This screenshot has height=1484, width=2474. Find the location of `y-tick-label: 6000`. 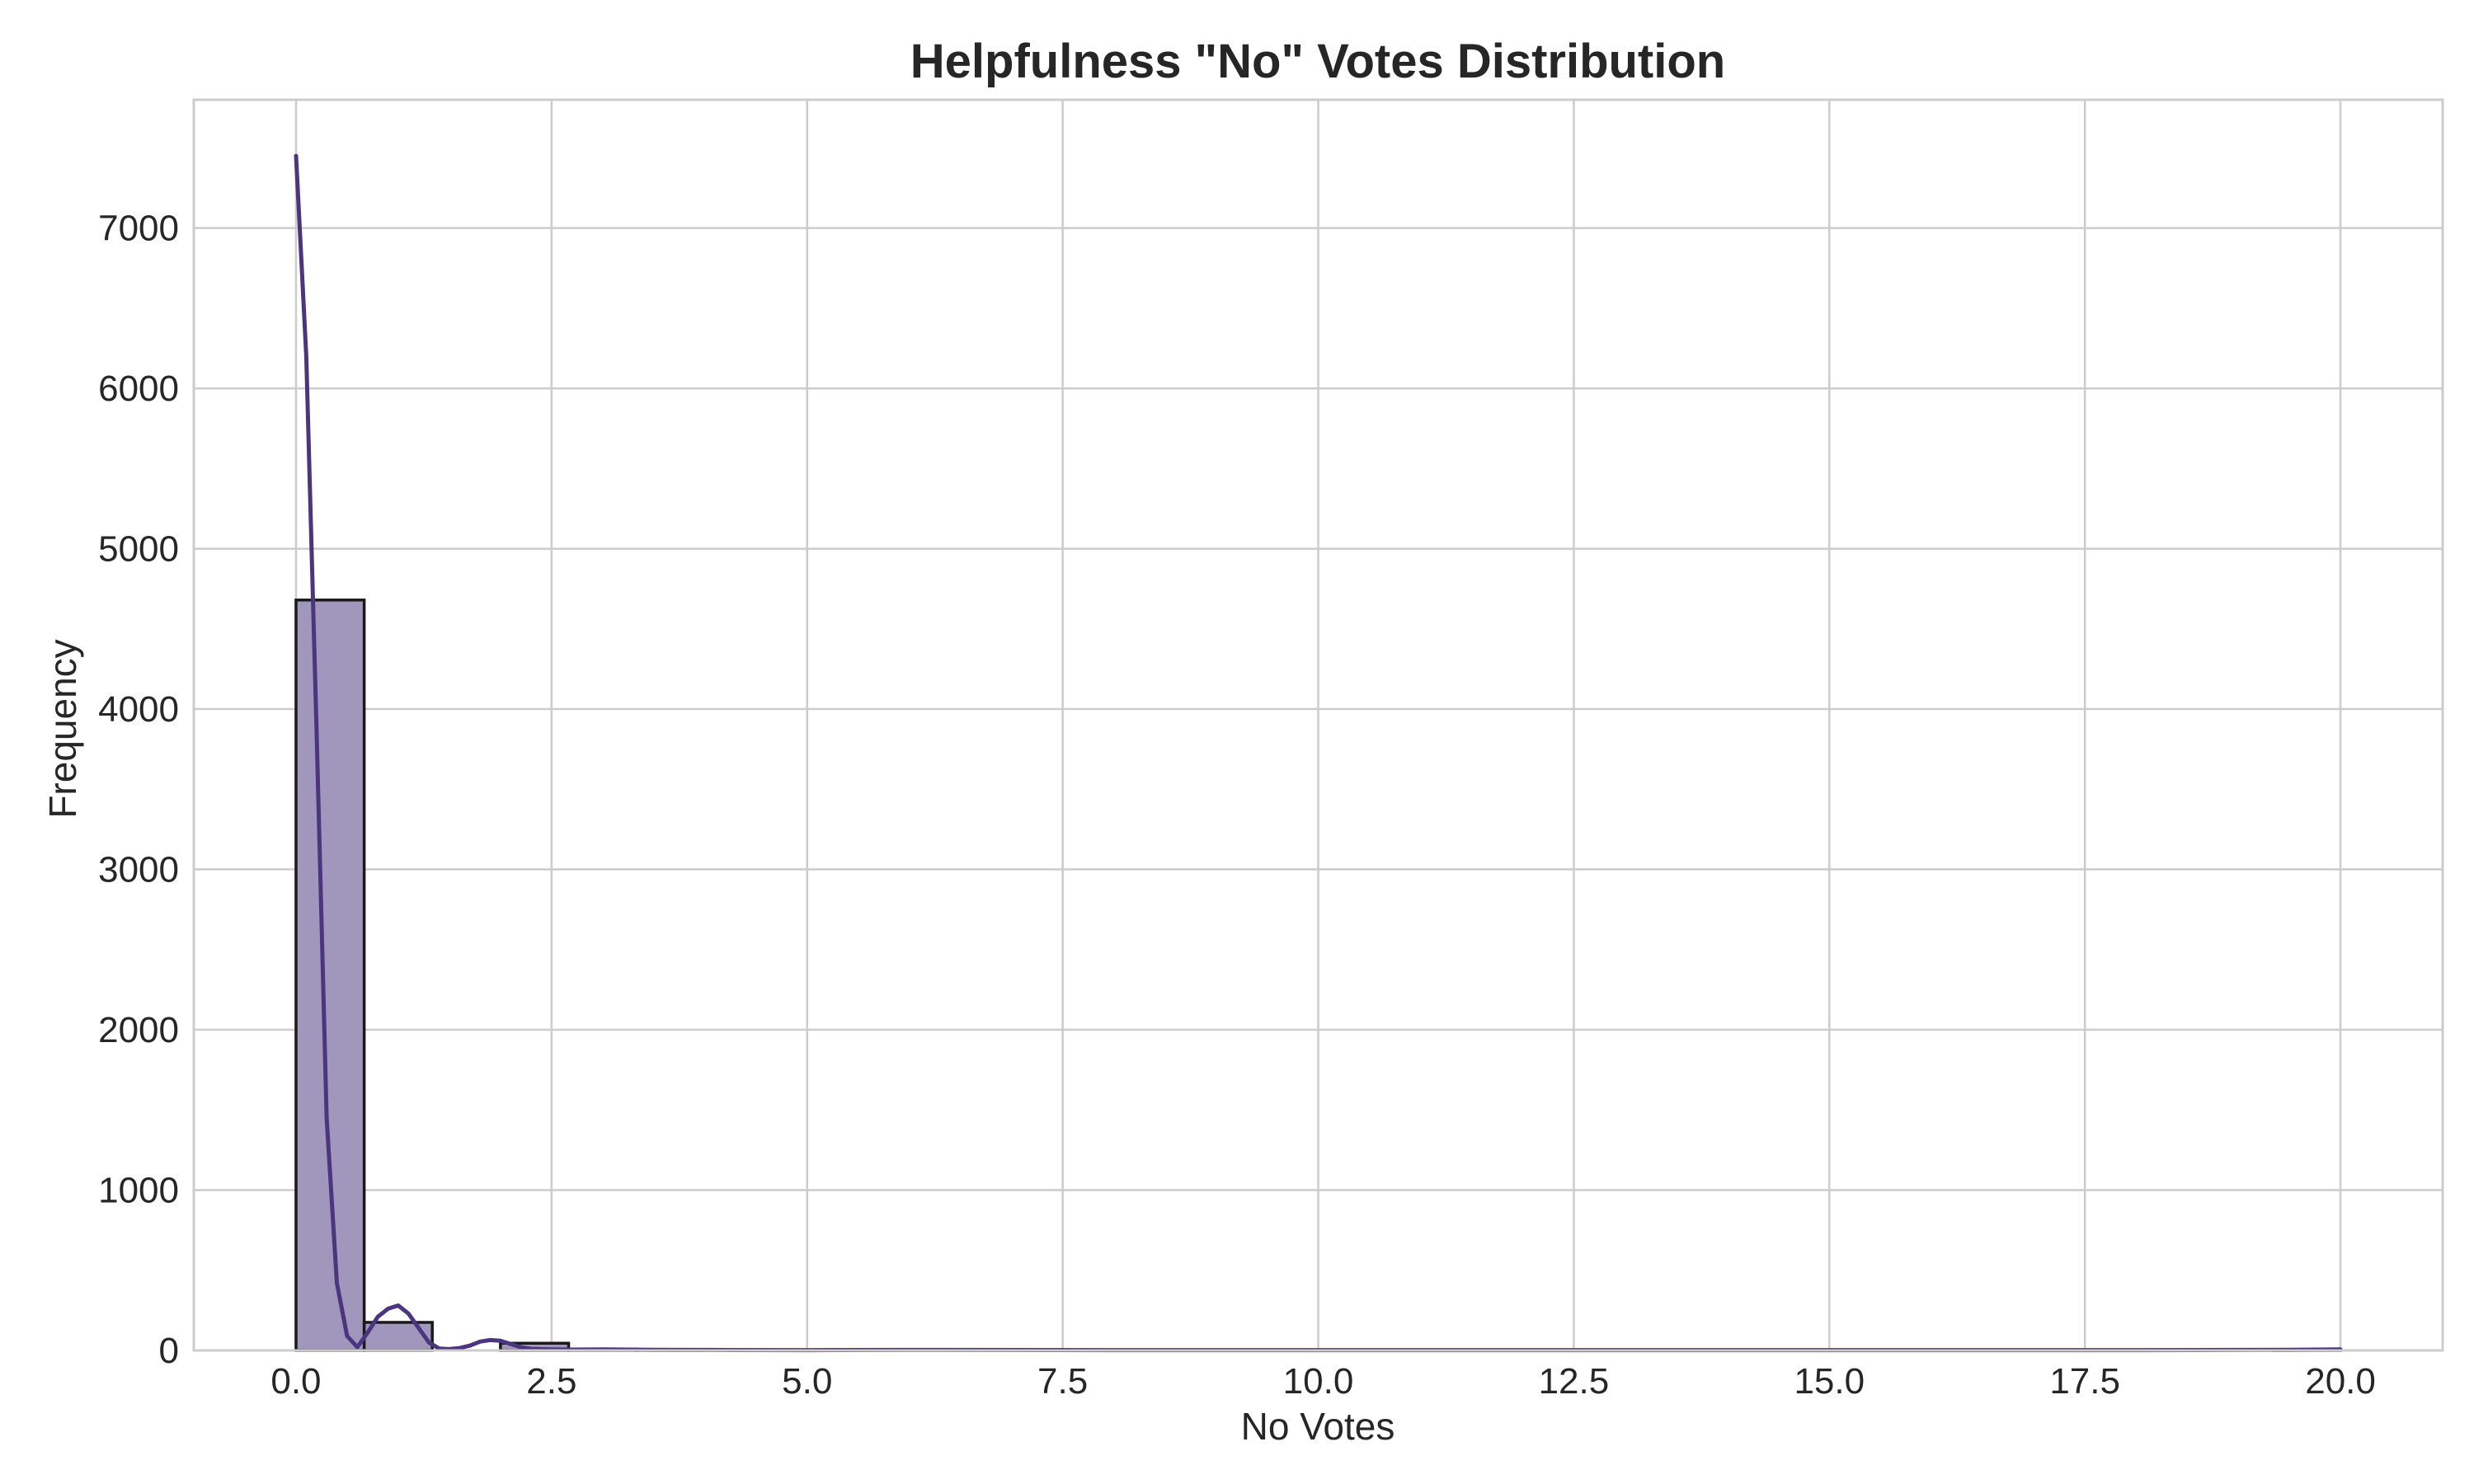

y-tick-label: 6000 is located at coordinates (138, 389).